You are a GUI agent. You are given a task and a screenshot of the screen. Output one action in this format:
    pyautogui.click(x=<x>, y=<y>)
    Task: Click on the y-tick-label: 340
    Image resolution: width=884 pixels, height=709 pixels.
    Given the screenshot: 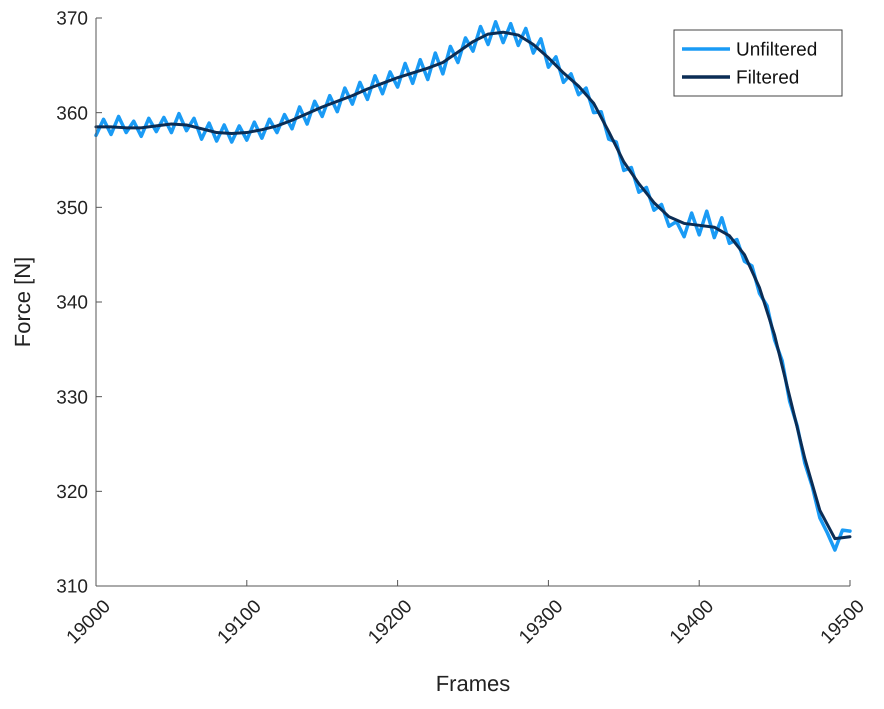 What is the action you would take?
    pyautogui.click(x=72, y=303)
    